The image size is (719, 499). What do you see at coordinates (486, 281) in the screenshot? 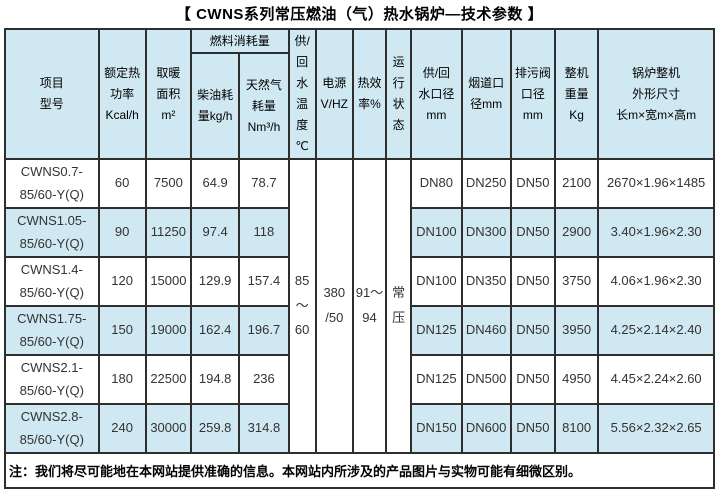
I see `cell-flue-port: DN350` at bounding box center [486, 281].